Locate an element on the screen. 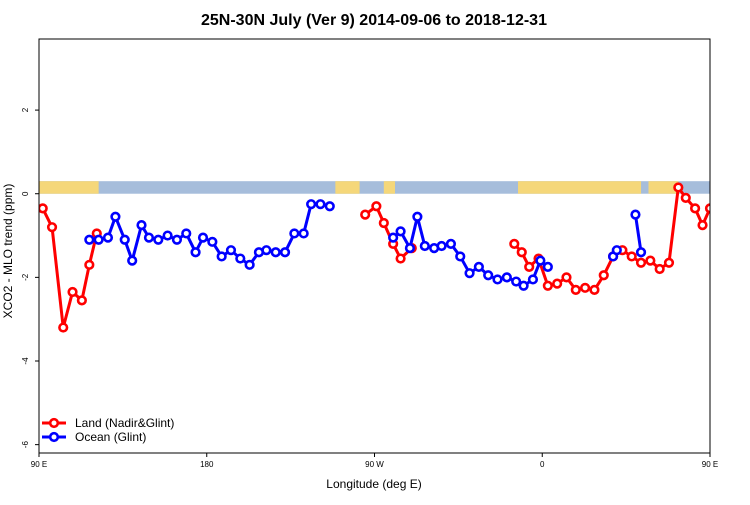  x-tick-label: 0 is located at coordinates (542, 464).